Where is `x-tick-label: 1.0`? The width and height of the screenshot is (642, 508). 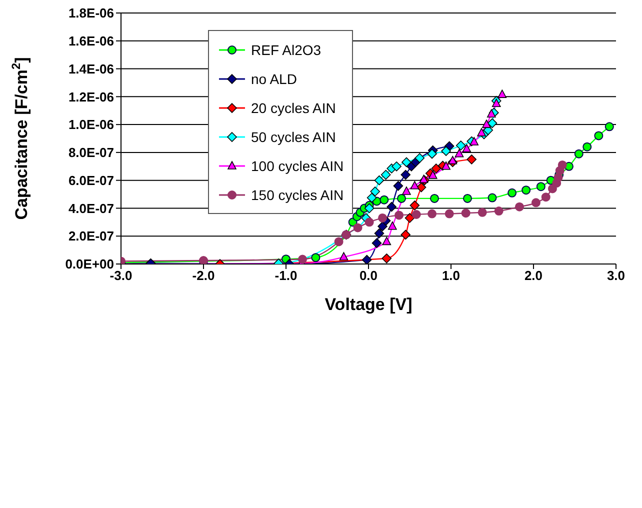
x-tick-label: 1.0 is located at coordinates (451, 276).